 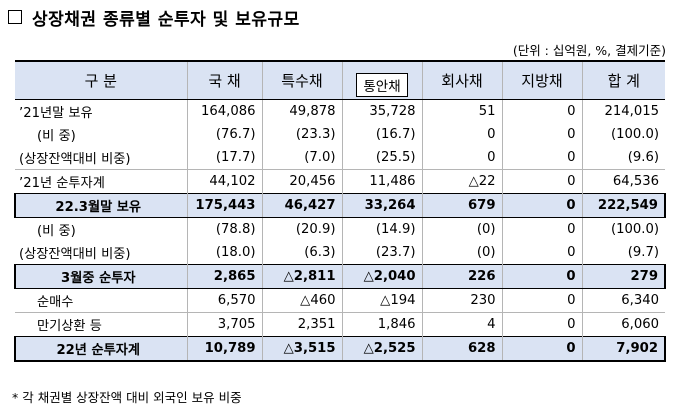 I want to click on cell: (17.7), so click(x=224, y=158).